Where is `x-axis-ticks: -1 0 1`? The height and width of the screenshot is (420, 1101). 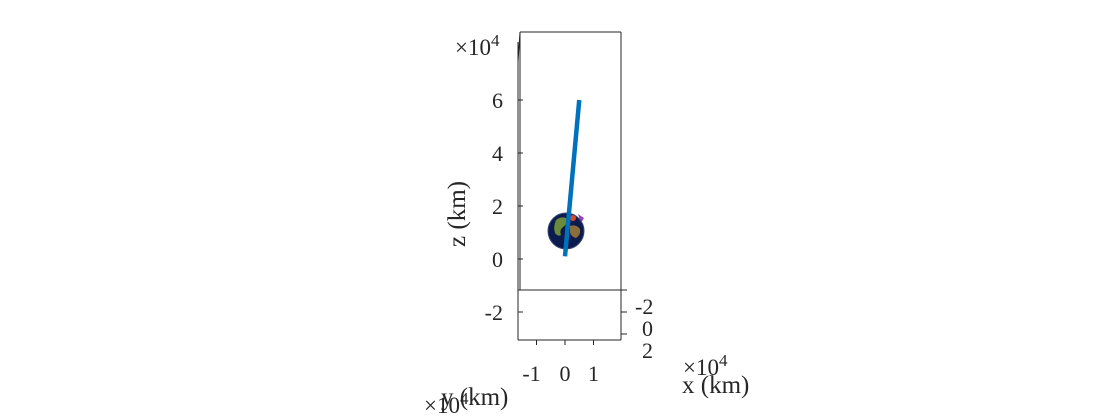
x-axis-ticks: -1 0 1 is located at coordinates (560, 363).